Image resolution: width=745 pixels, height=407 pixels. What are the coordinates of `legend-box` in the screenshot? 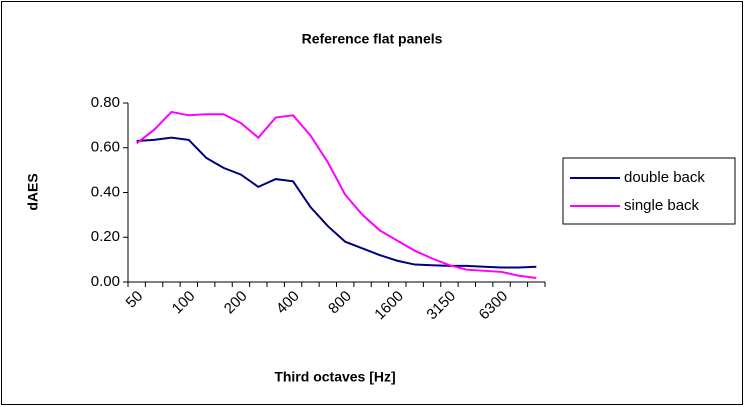 It's located at (649, 191).